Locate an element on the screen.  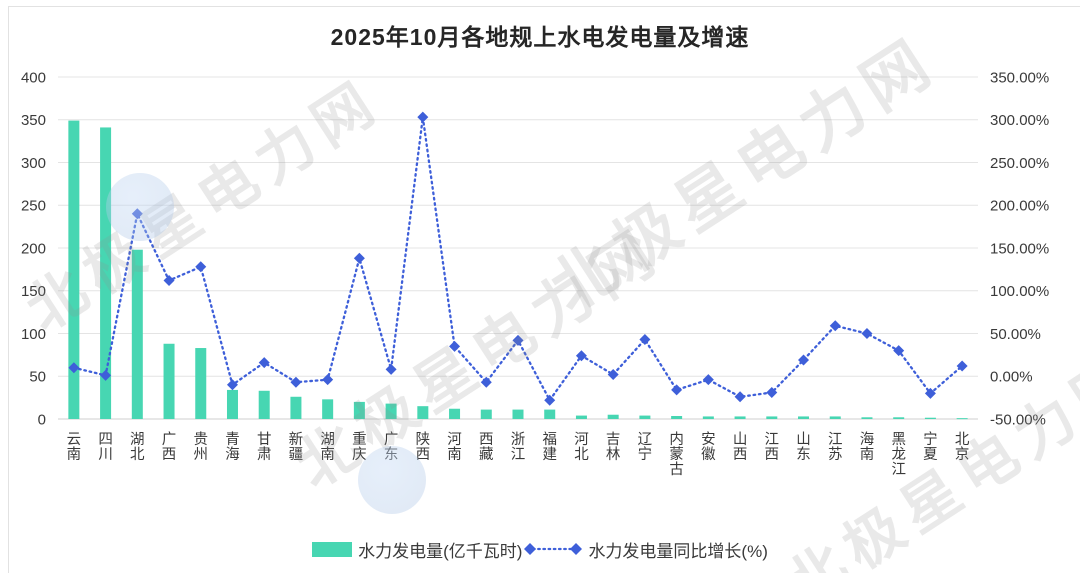
right-axis-tick-label: 300.00% is located at coordinates (1019, 120).